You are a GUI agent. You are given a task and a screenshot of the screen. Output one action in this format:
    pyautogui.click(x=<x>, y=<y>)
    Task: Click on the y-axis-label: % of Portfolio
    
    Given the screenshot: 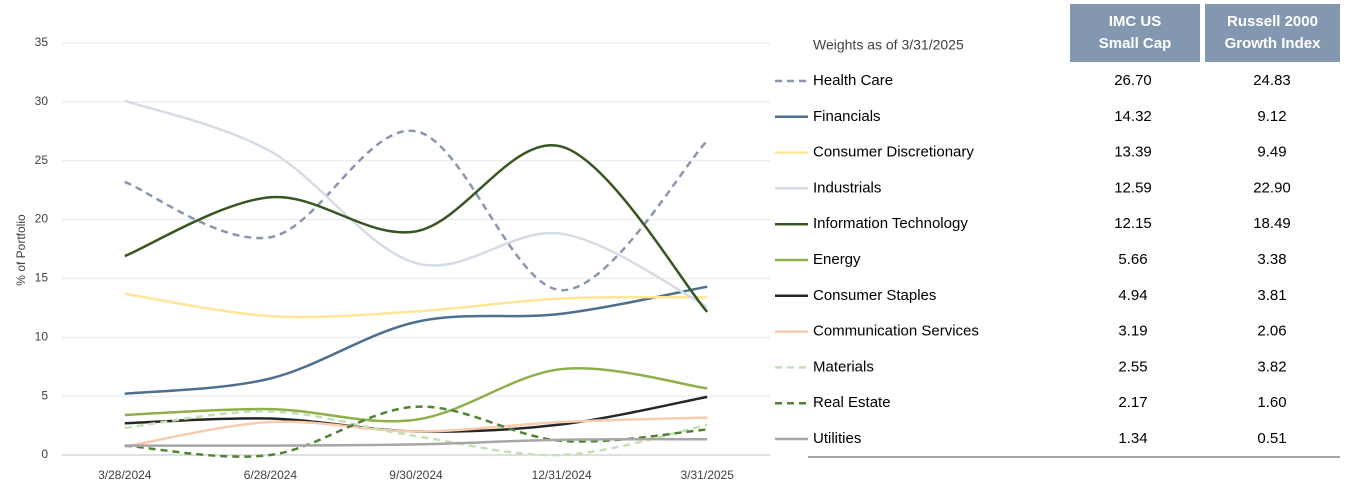 What is the action you would take?
    pyautogui.click(x=21, y=250)
    